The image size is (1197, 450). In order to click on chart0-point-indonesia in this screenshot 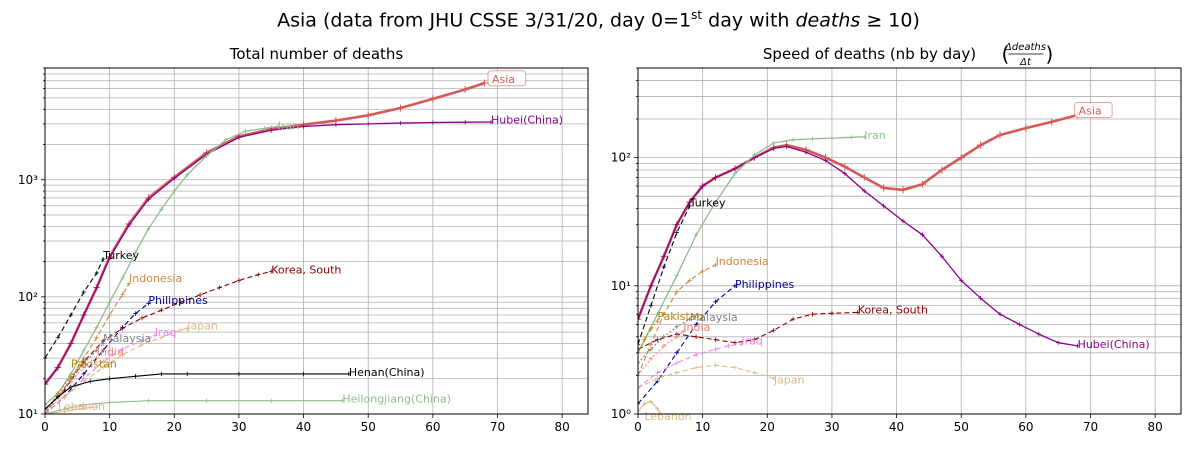, I will do `click(122, 294)`.